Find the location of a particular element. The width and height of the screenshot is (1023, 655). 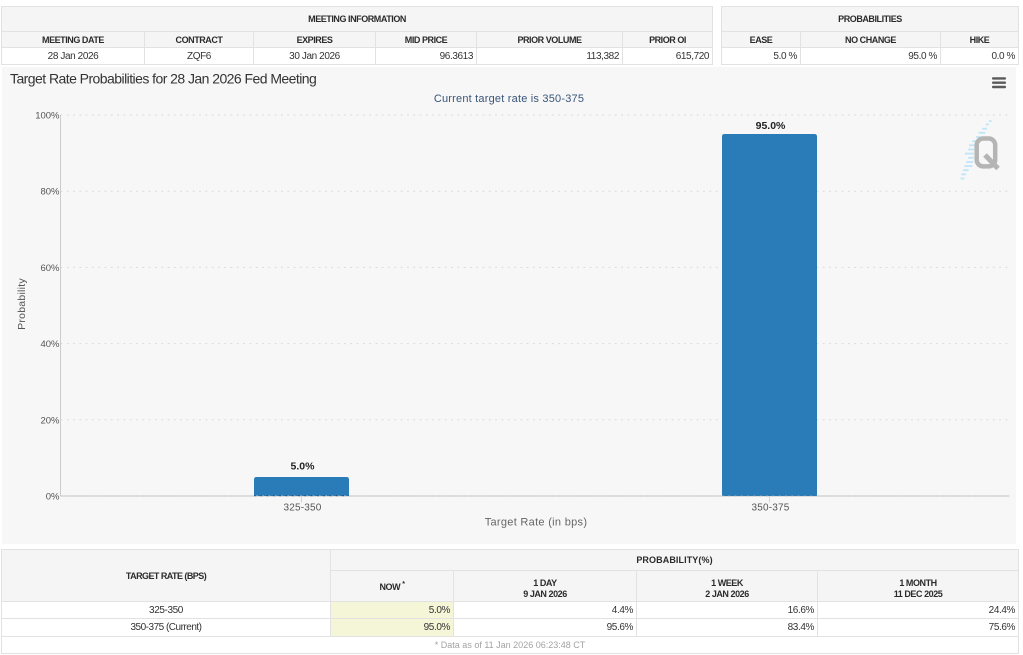

svg-text: Probability is located at coordinates (22, 304).